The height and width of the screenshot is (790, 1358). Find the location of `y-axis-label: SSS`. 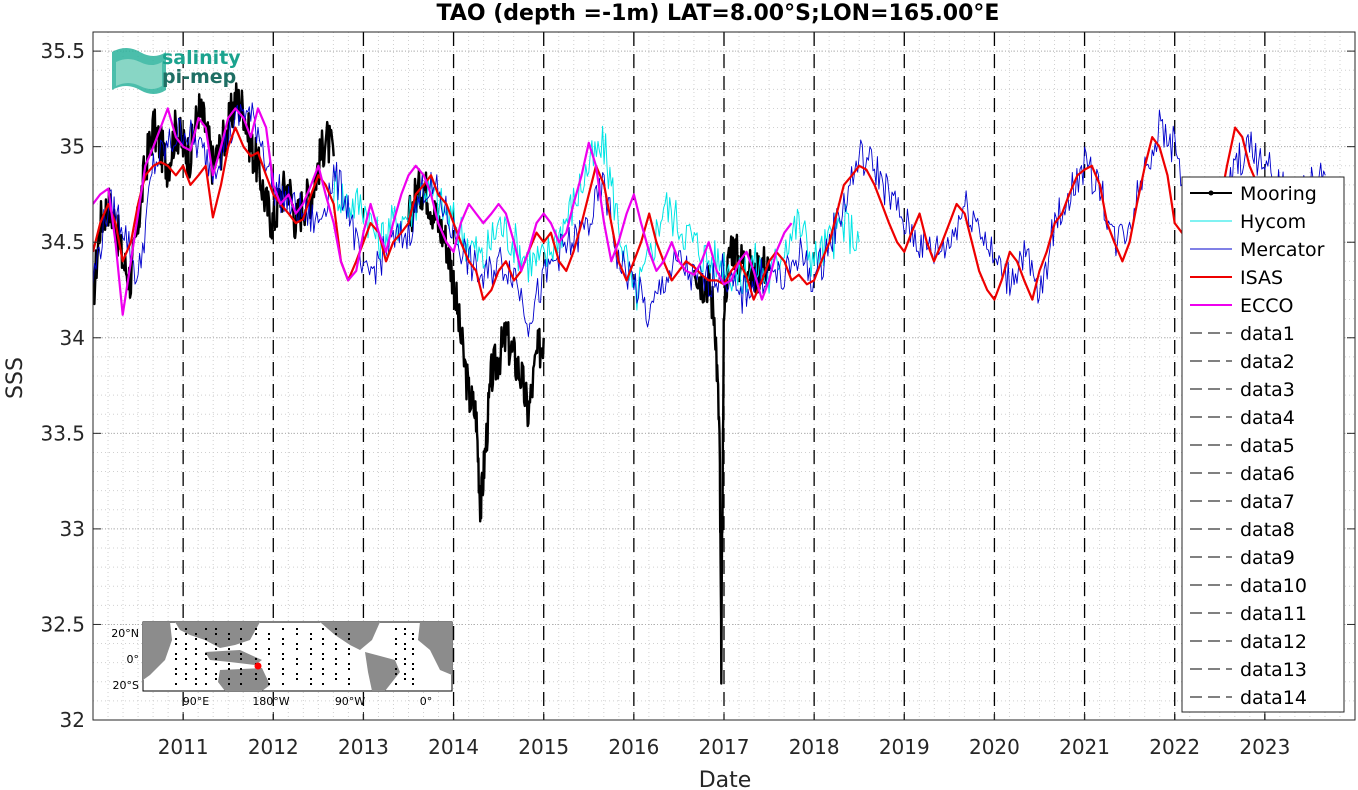

y-axis-label: SSS is located at coordinates (15, 378).